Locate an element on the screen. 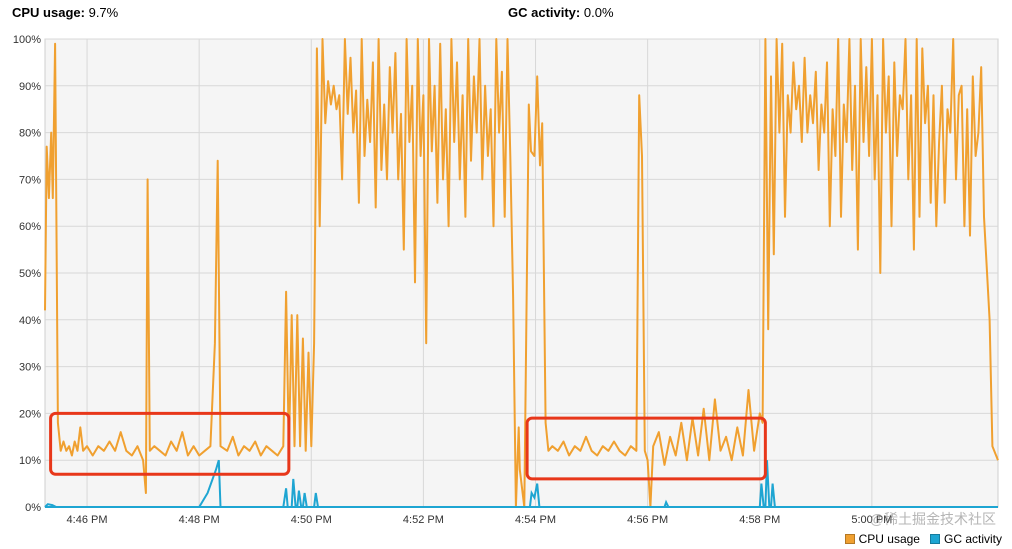 This screenshot has width=1012, height=549. y-tick-label: 0% is located at coordinates (33, 508).